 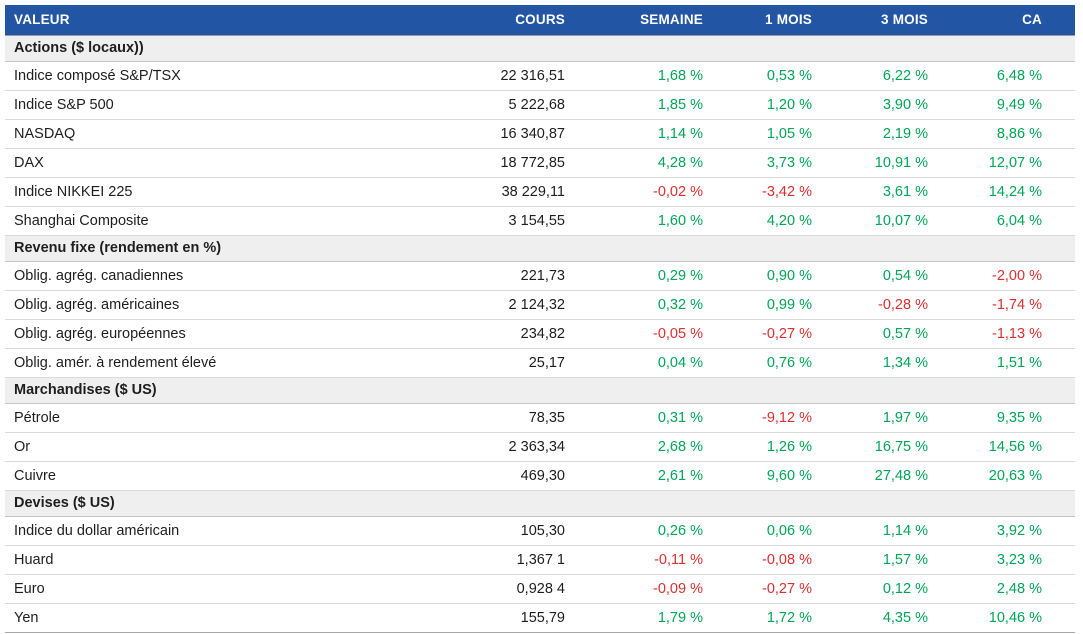 What do you see at coordinates (1018, 476) in the screenshot?
I see `change-value-ca: 20,63 %` at bounding box center [1018, 476].